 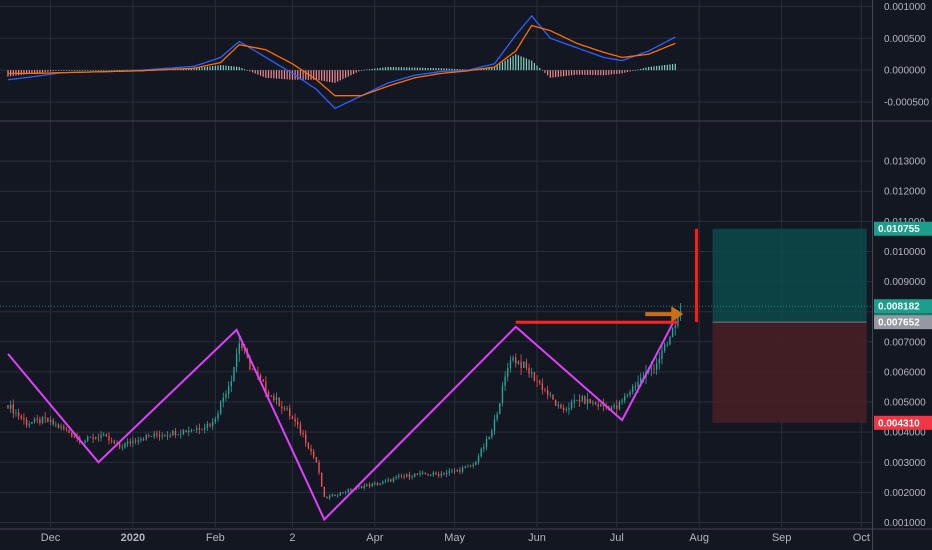 I want to click on price-tag-label: 0.010755, so click(x=899, y=229).